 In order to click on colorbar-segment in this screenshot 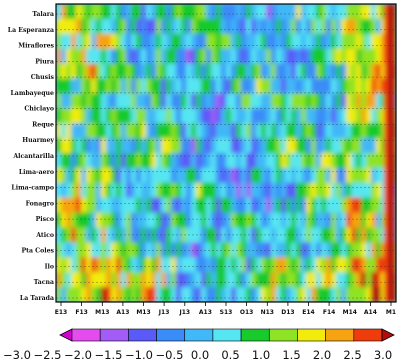, I will do `click(255, 335)`.